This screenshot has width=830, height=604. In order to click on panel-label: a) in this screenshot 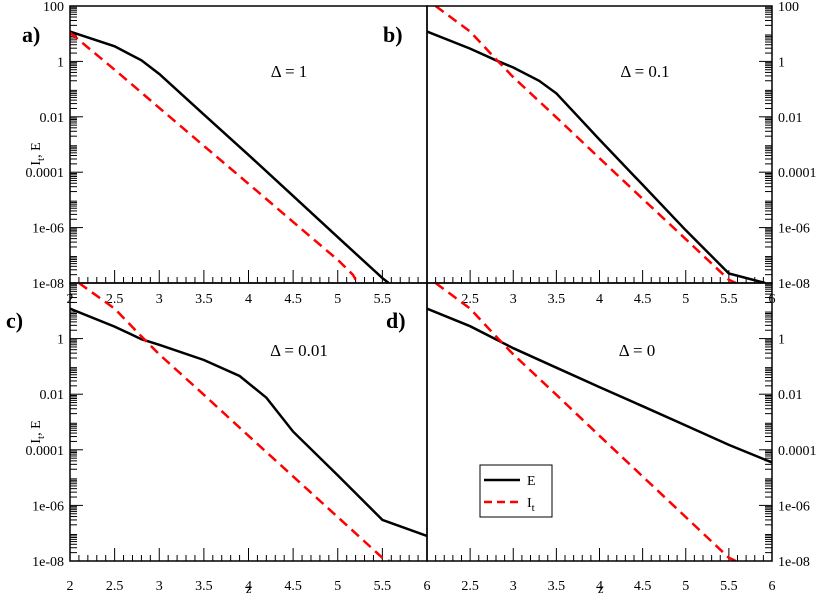, I will do `click(31, 34)`.